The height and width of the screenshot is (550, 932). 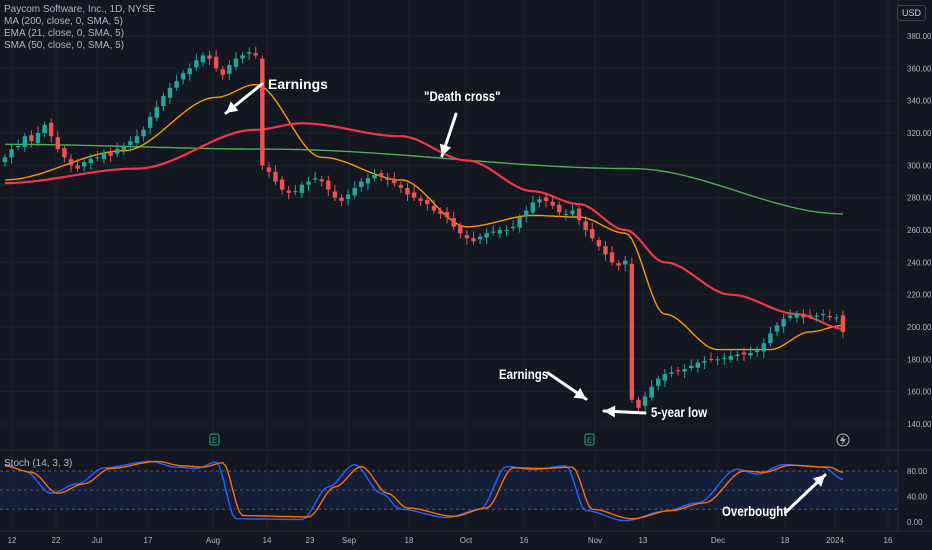 I want to click on time-tick-label: Sep, so click(x=349, y=540).